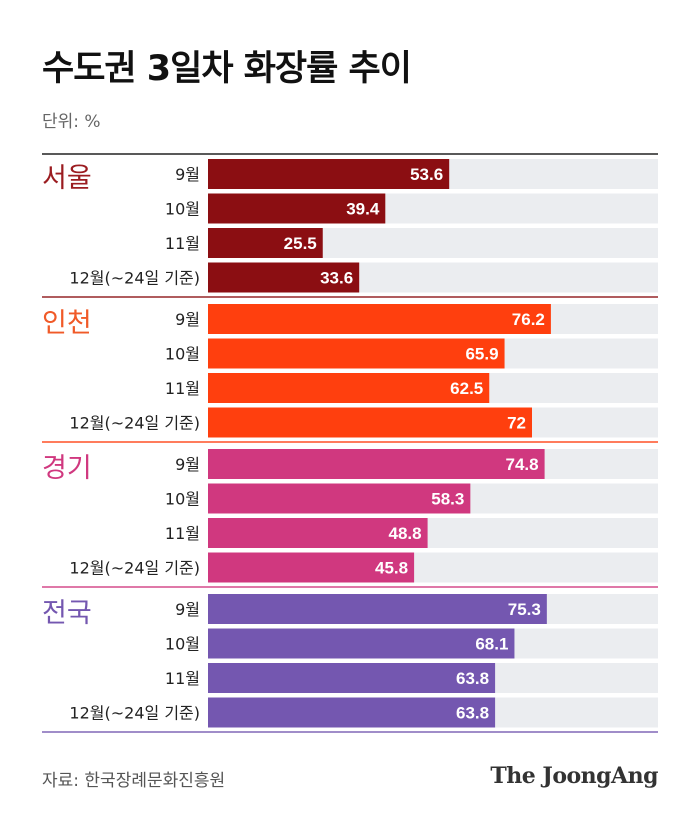 The height and width of the screenshot is (823, 700). I want to click on bar-value-label: 39.4, so click(363, 209).